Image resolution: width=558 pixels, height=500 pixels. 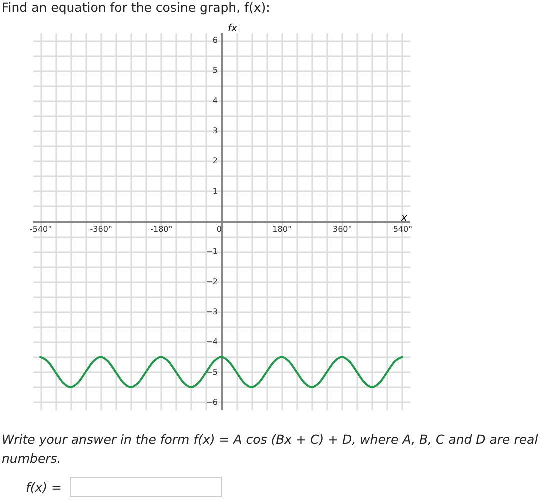 I want to click on y-tick-label: 5, so click(x=215, y=71).